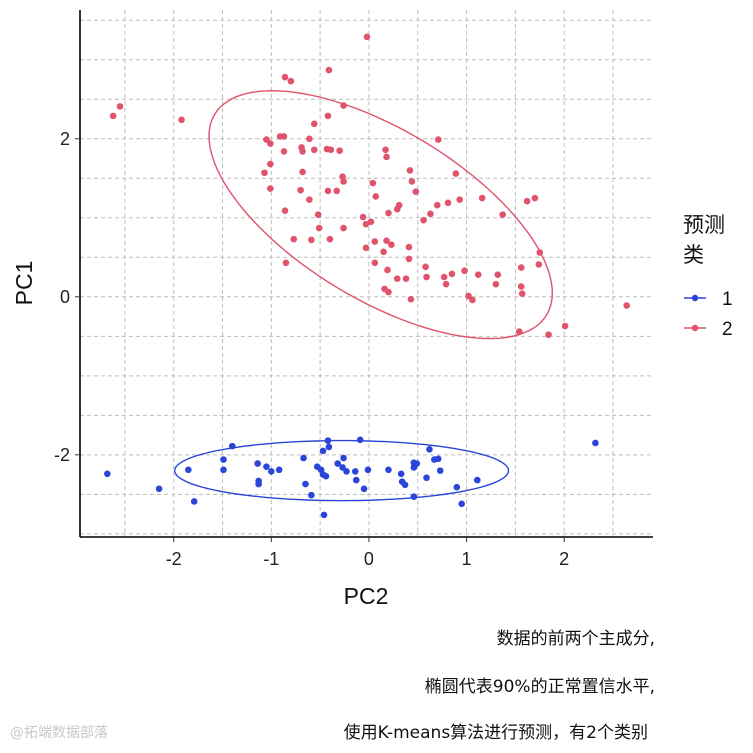 The height and width of the screenshot is (753, 753). What do you see at coordinates (65, 139) in the screenshot?
I see `y-tick-label: 2` at bounding box center [65, 139].